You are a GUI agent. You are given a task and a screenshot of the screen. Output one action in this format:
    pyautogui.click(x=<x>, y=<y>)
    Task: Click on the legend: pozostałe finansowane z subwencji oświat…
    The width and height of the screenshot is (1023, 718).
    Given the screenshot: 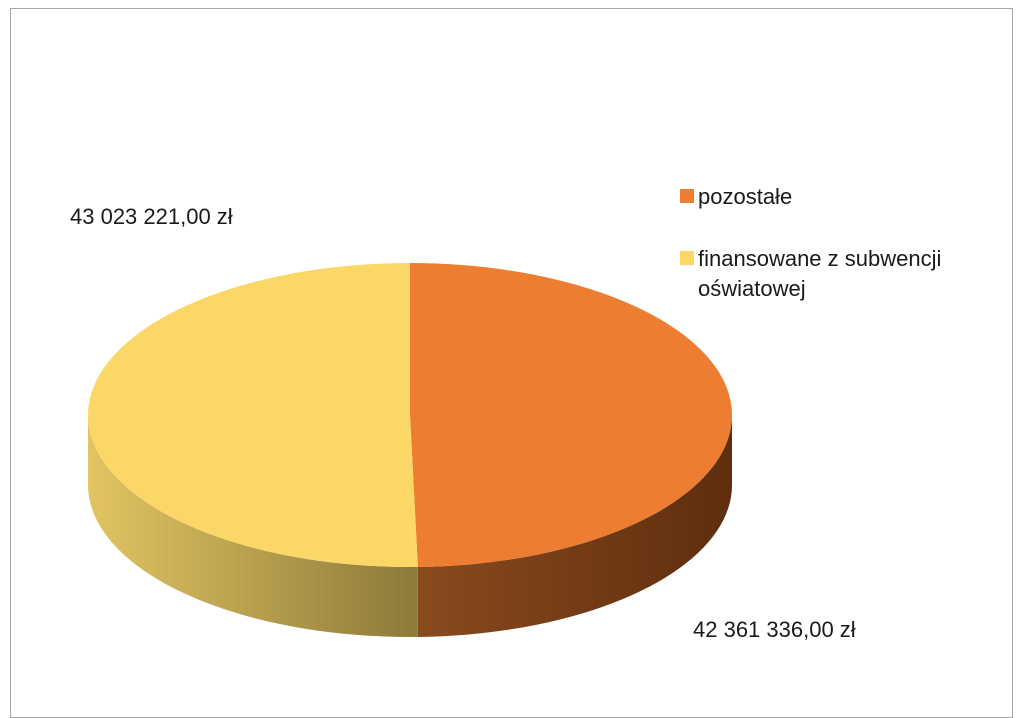 What is the action you would take?
    pyautogui.click(x=830, y=259)
    